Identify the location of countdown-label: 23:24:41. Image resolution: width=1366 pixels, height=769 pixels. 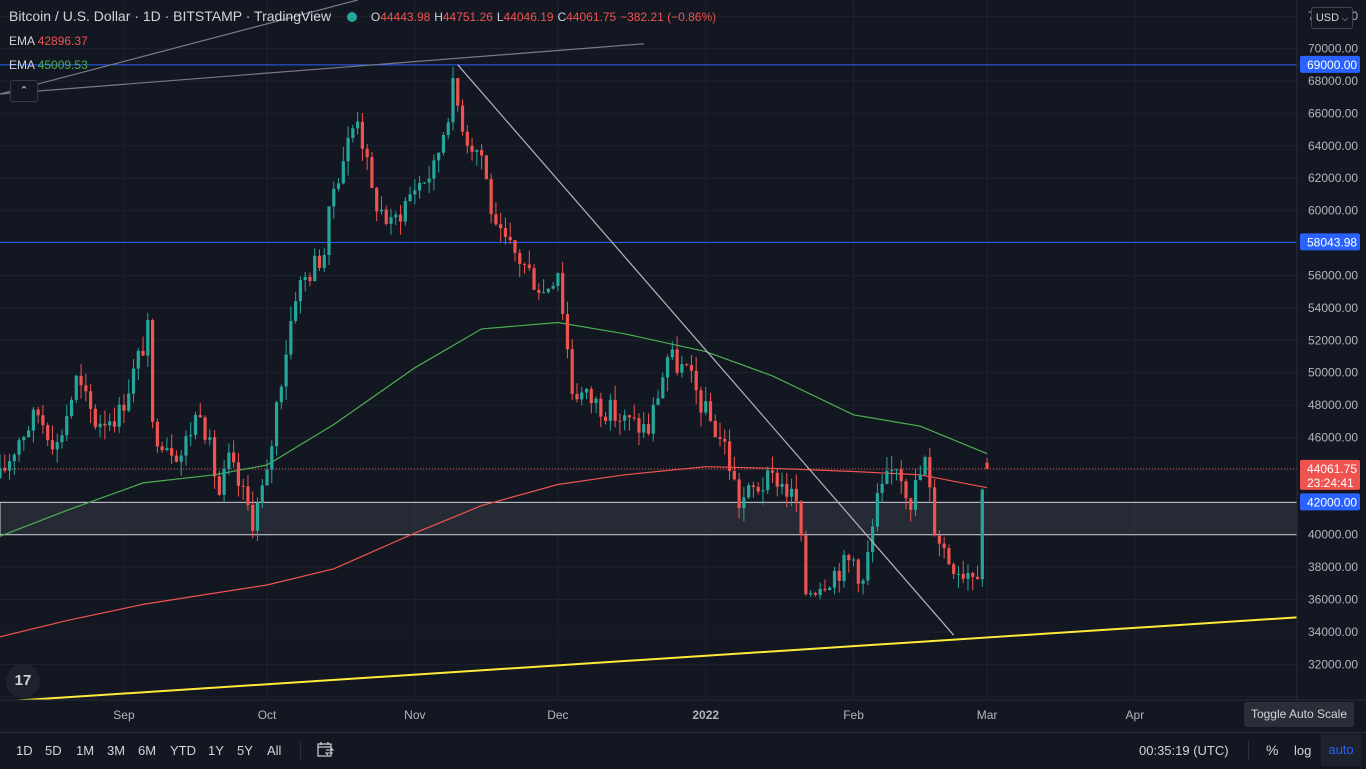
(1330, 483).